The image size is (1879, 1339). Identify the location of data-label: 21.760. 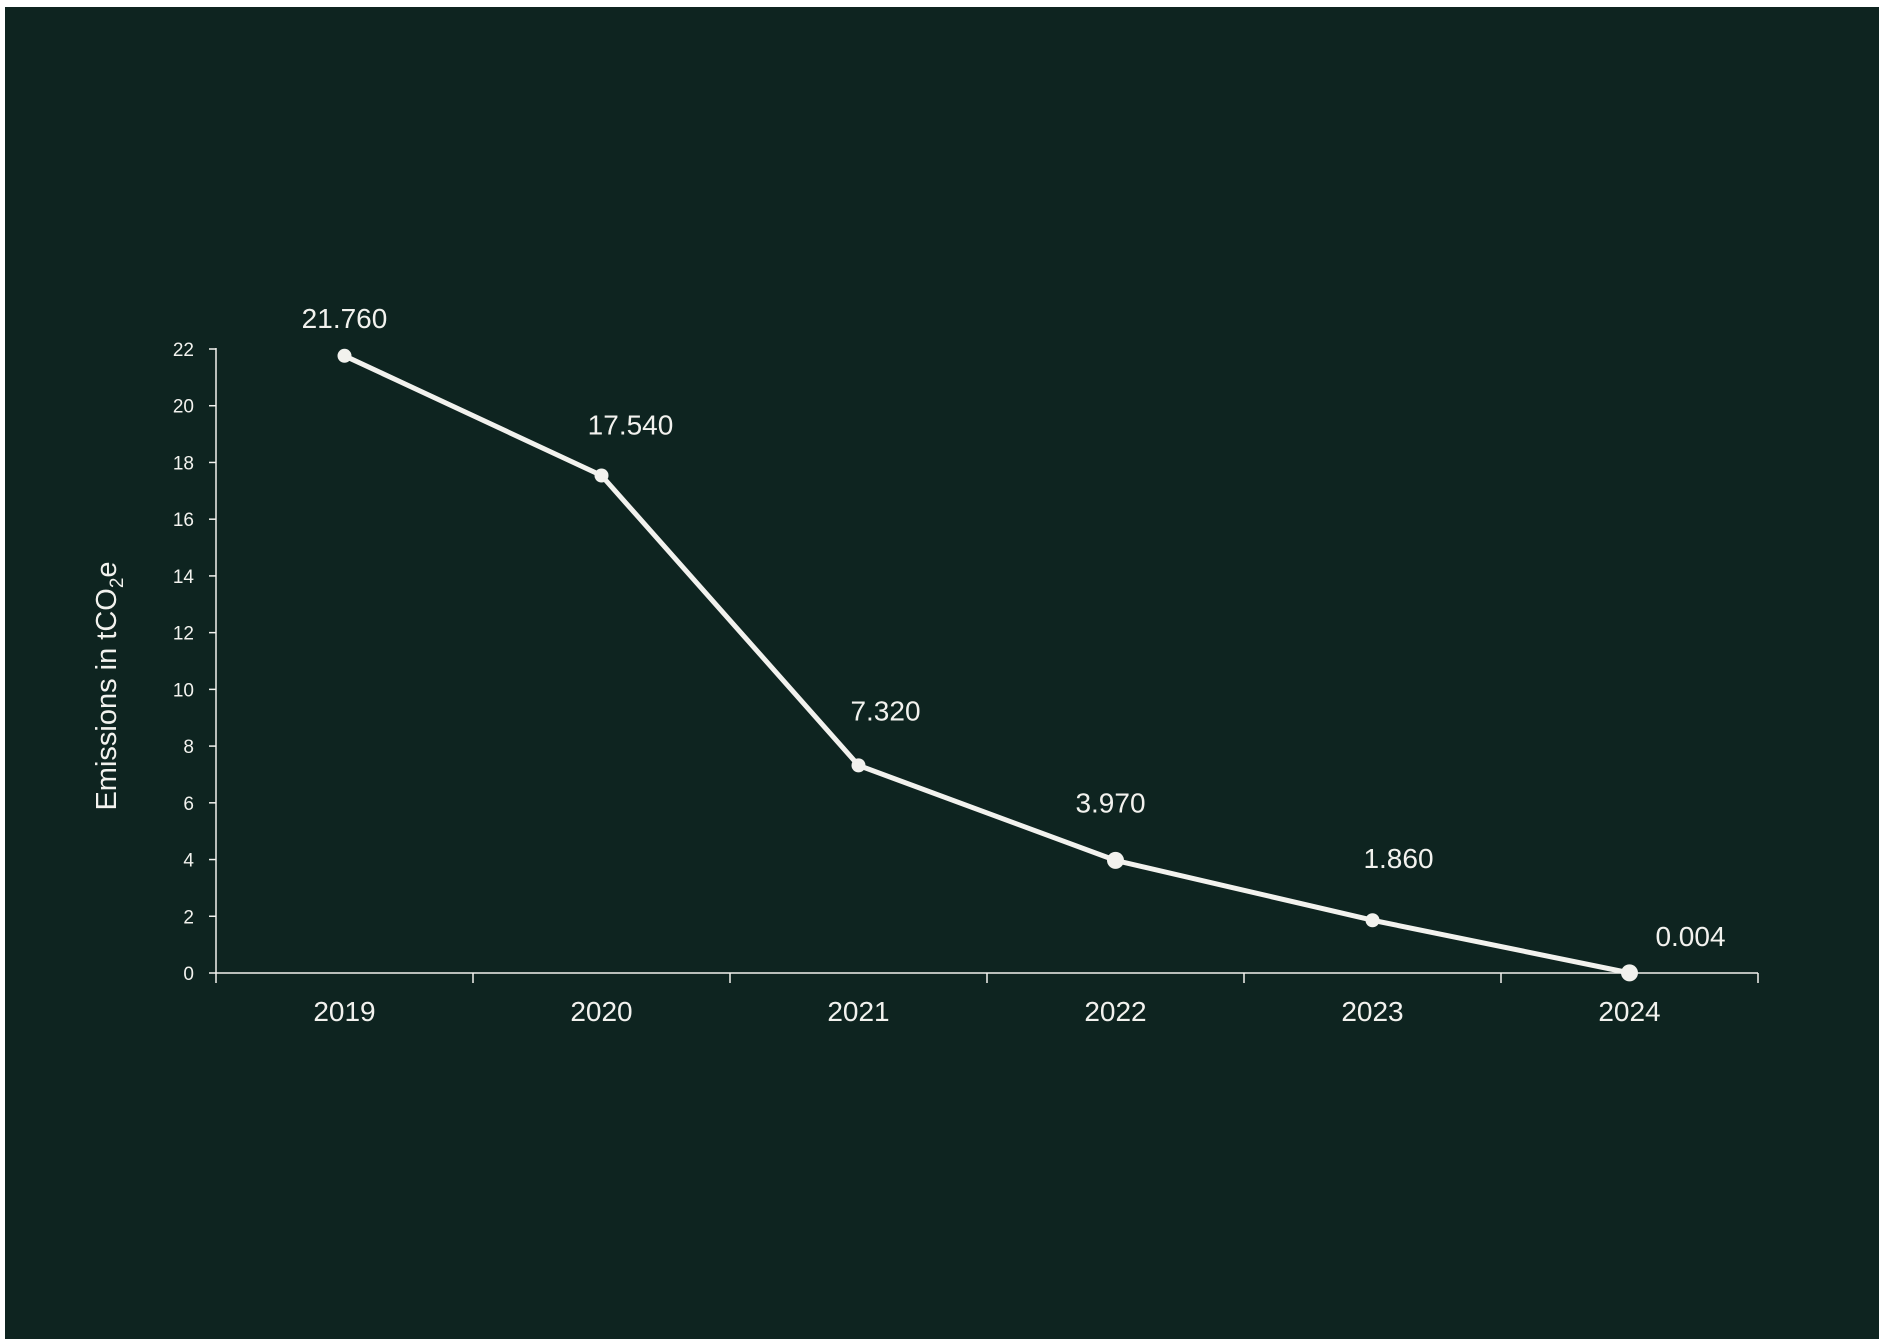
(345, 318).